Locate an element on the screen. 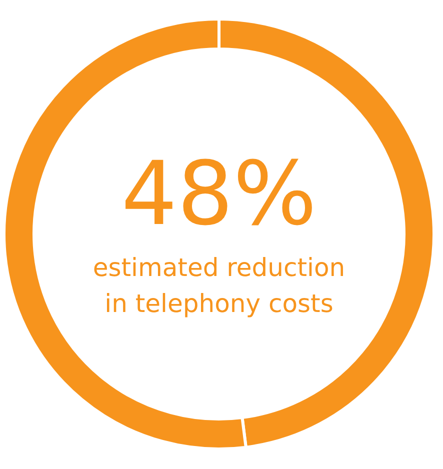 The width and height of the screenshot is (443, 469). data-label: 48% is located at coordinates (219, 193).